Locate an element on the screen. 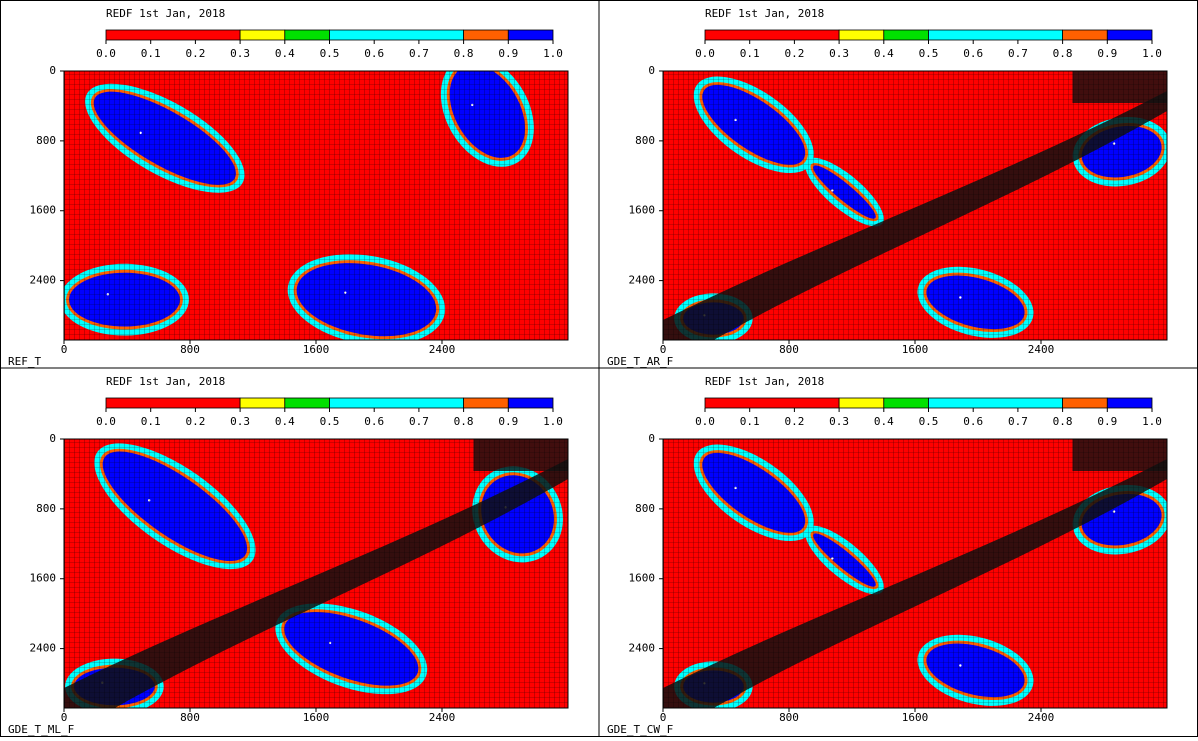 This screenshot has width=1198, height=741. panel-label: GDE_T_AR_F is located at coordinates (640, 361).